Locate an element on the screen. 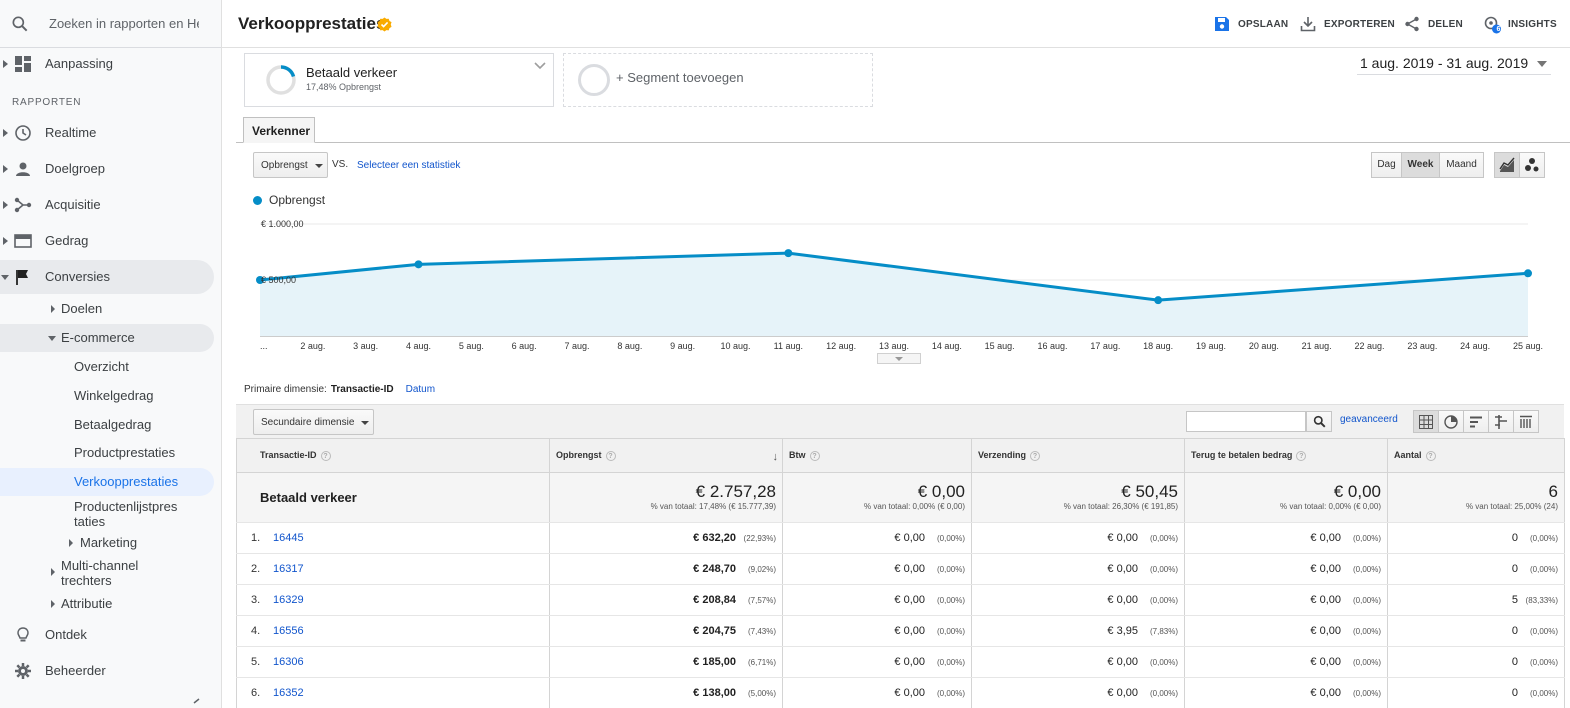 The width and height of the screenshot is (1570, 708). sidebar-item-overzicht: Overzicht is located at coordinates (107, 367).